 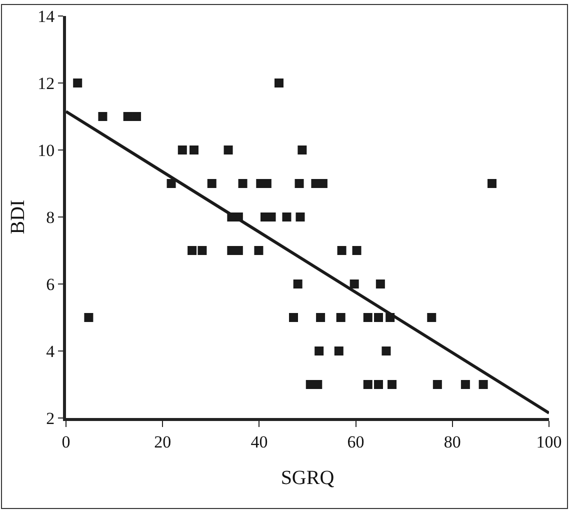 I want to click on x-tick-label: 60, so click(x=355, y=442).